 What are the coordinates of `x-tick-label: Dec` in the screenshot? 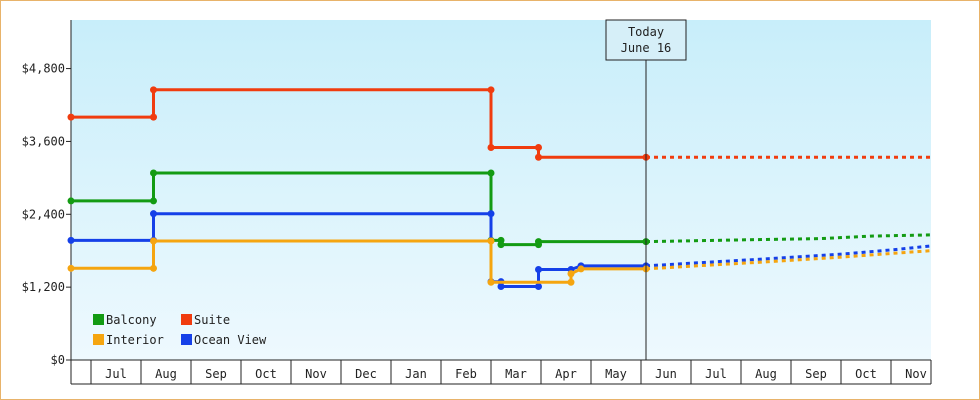 It's located at (366, 374).